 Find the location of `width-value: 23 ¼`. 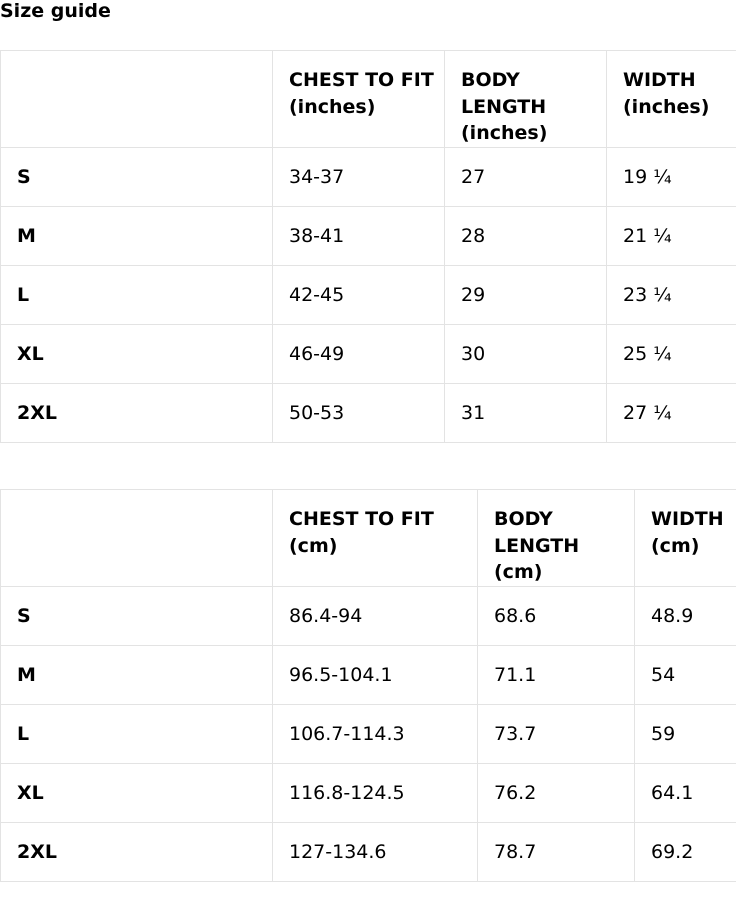

width-value: 23 ¼ is located at coordinates (671, 294).